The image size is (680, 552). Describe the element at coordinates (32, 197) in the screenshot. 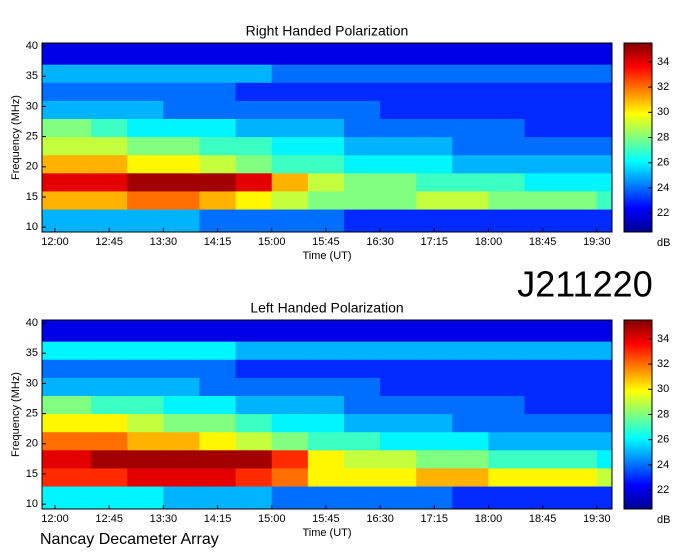

I see `y-tick-label: 15` at that location.